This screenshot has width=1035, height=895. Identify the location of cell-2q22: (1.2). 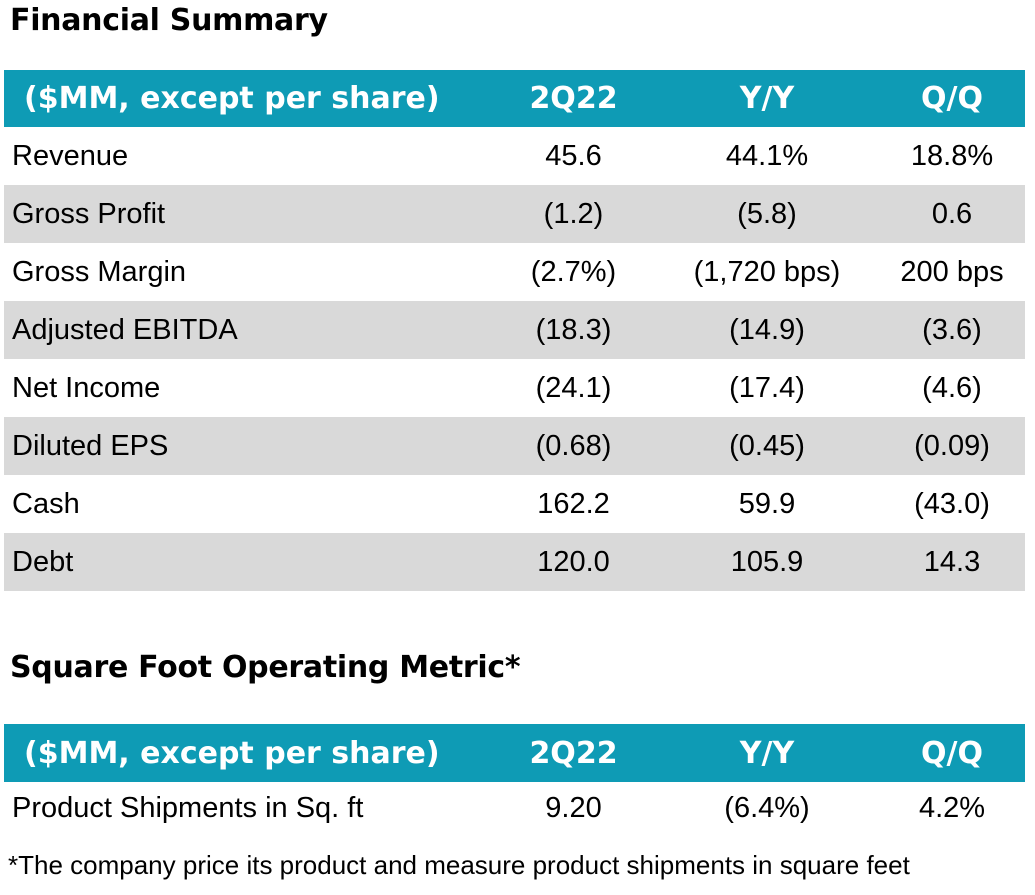
(573, 213).